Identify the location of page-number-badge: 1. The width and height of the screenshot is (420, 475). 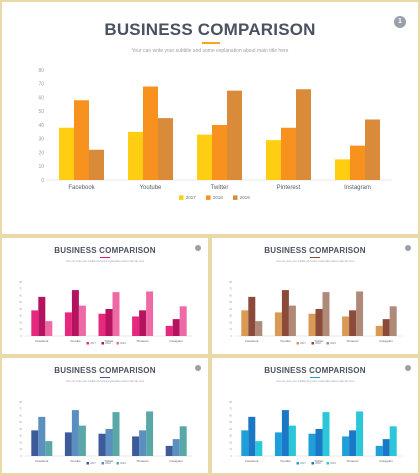
(400, 22).